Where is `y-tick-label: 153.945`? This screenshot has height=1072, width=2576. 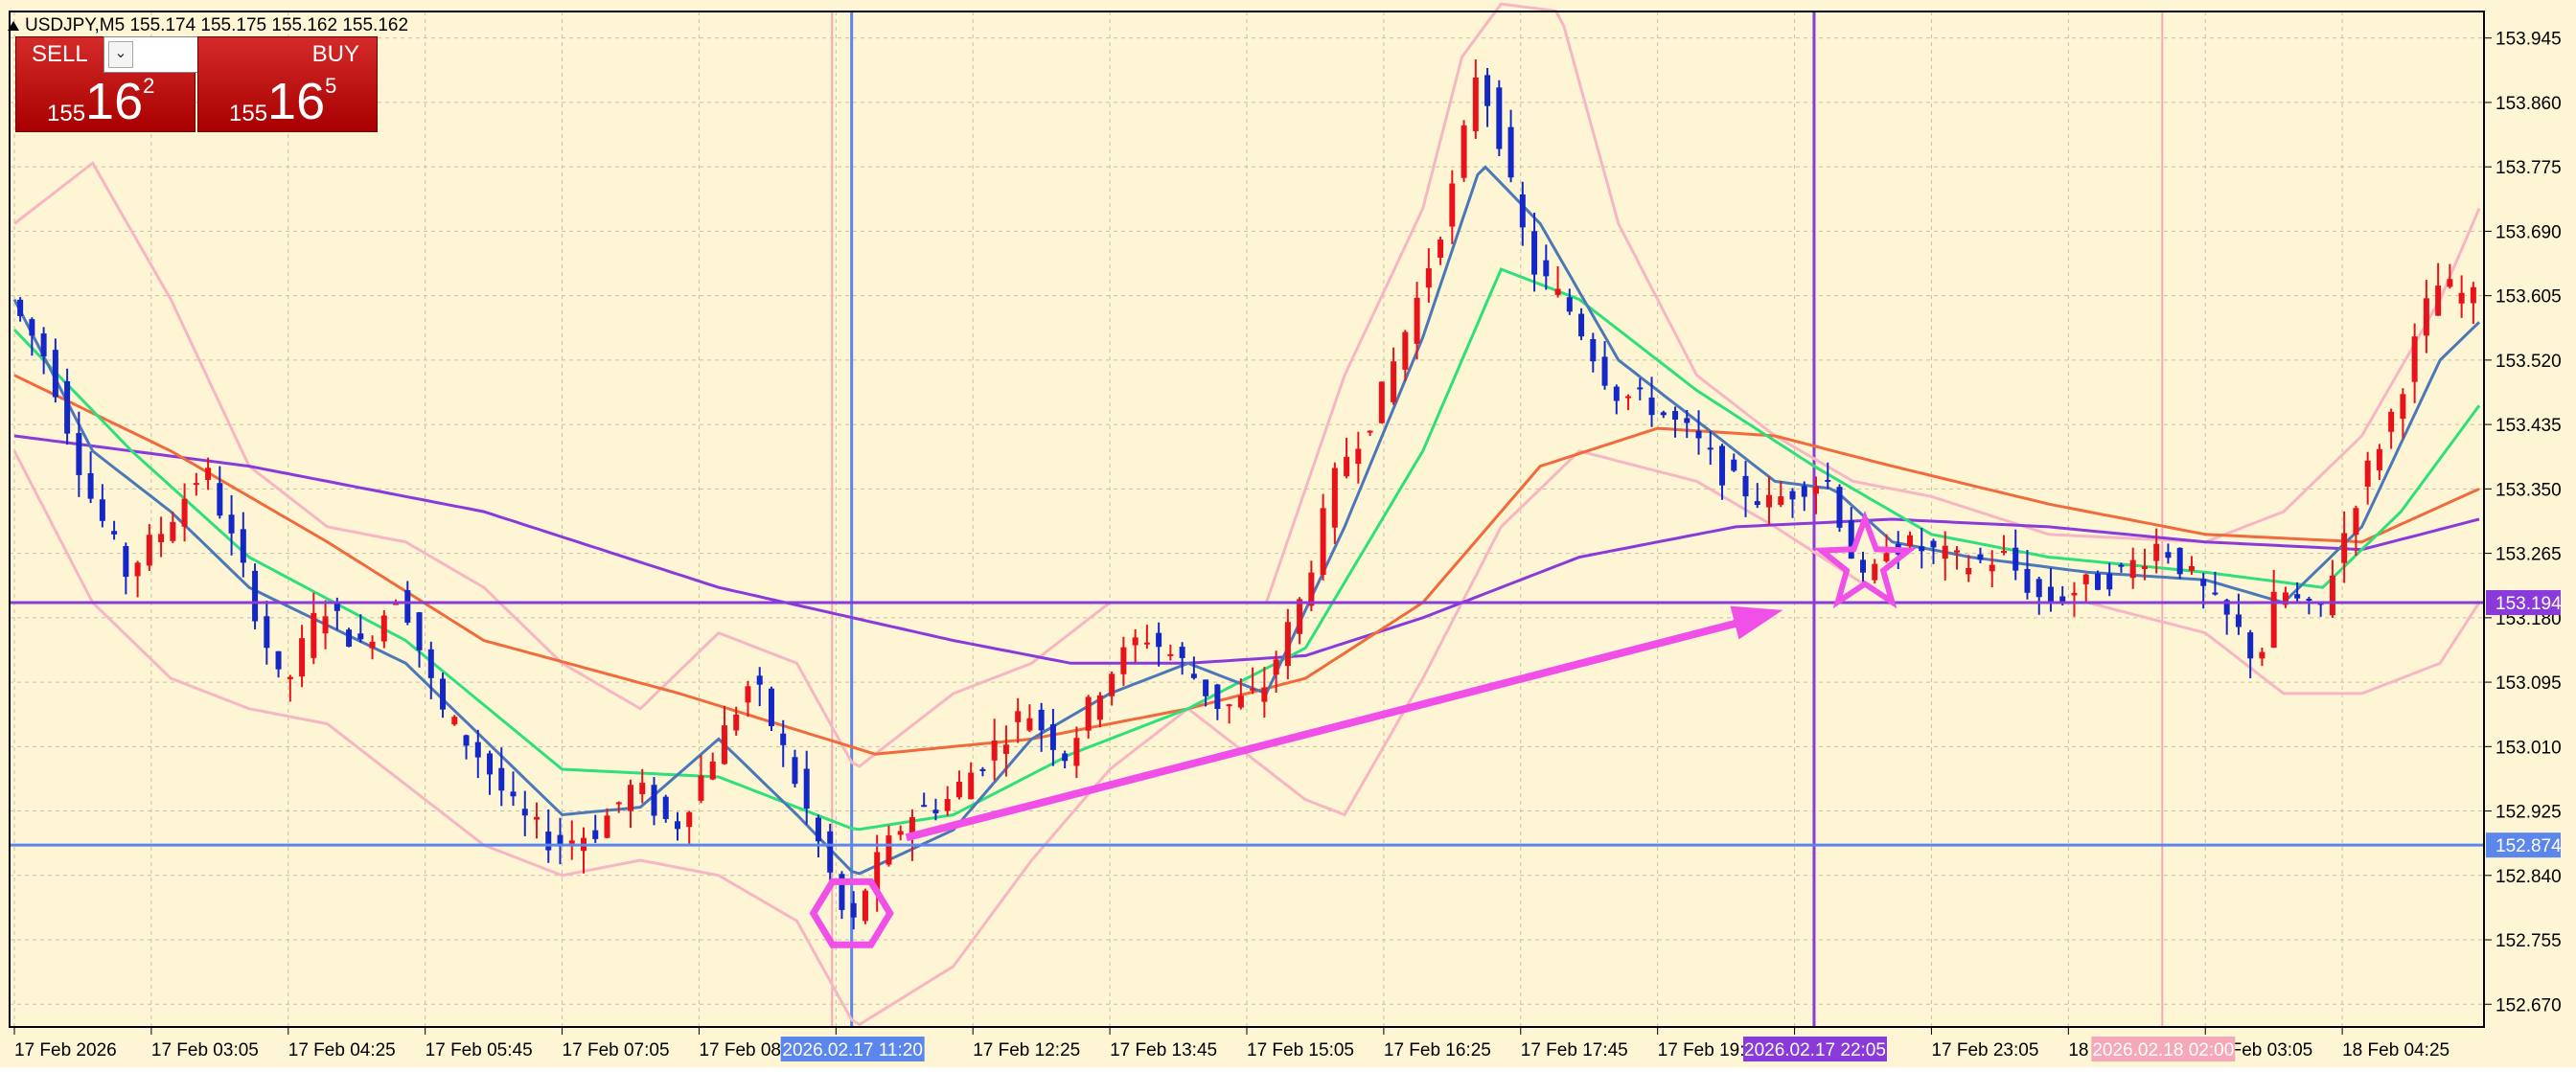
y-tick-label: 153.945 is located at coordinates (2529, 40).